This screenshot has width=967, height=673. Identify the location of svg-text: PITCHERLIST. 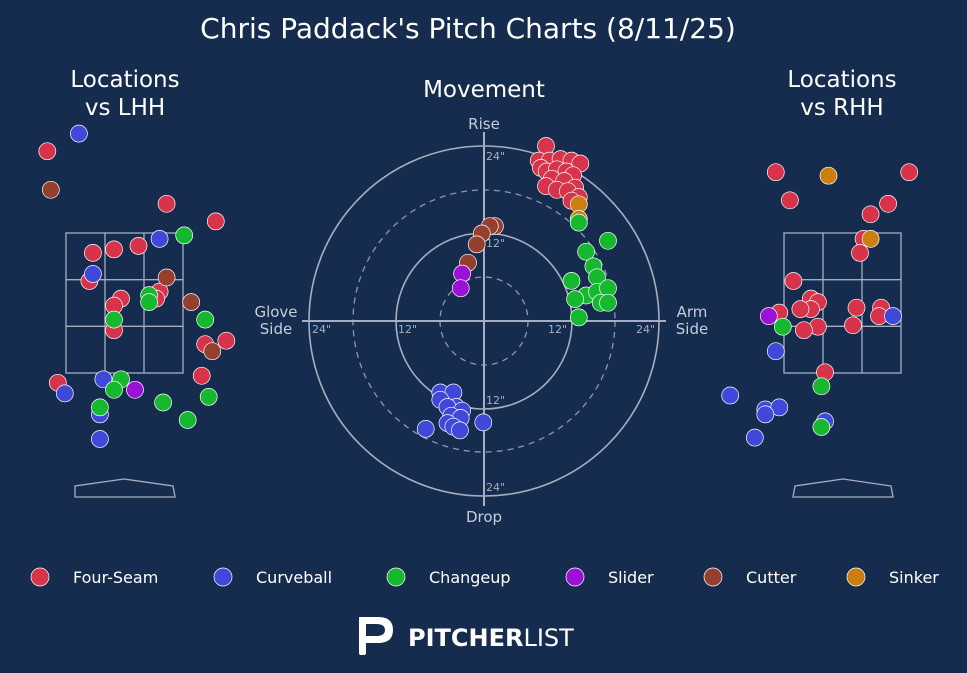
(491, 638).